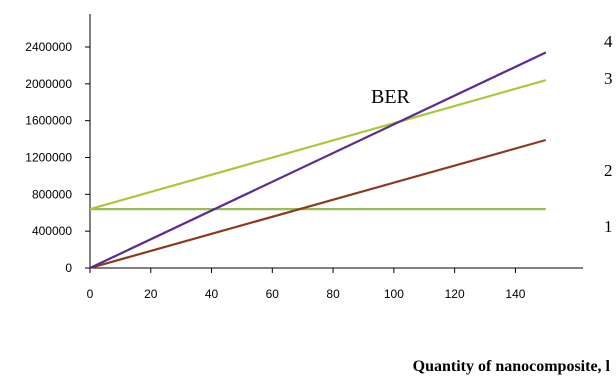 The image size is (616, 378). Describe the element at coordinates (515, 294) in the screenshot. I see `x-tick-label: 140` at that location.